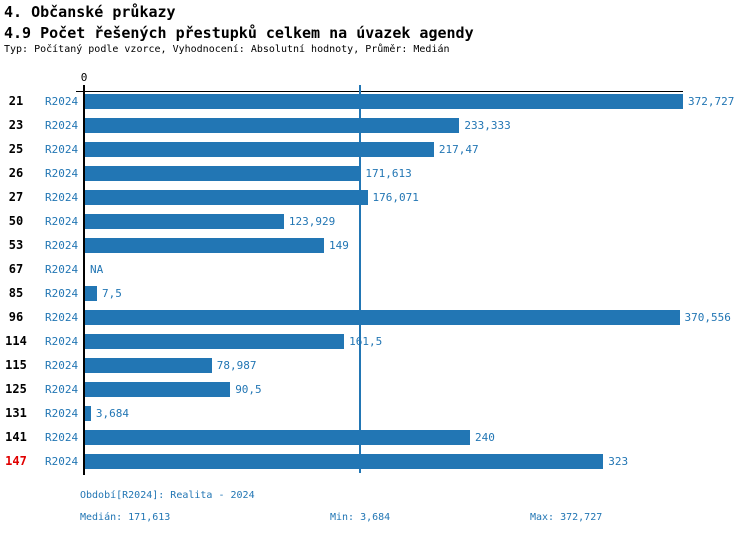  Describe the element at coordinates (16, 413) in the screenshot. I see `row-category-label: 131` at that location.